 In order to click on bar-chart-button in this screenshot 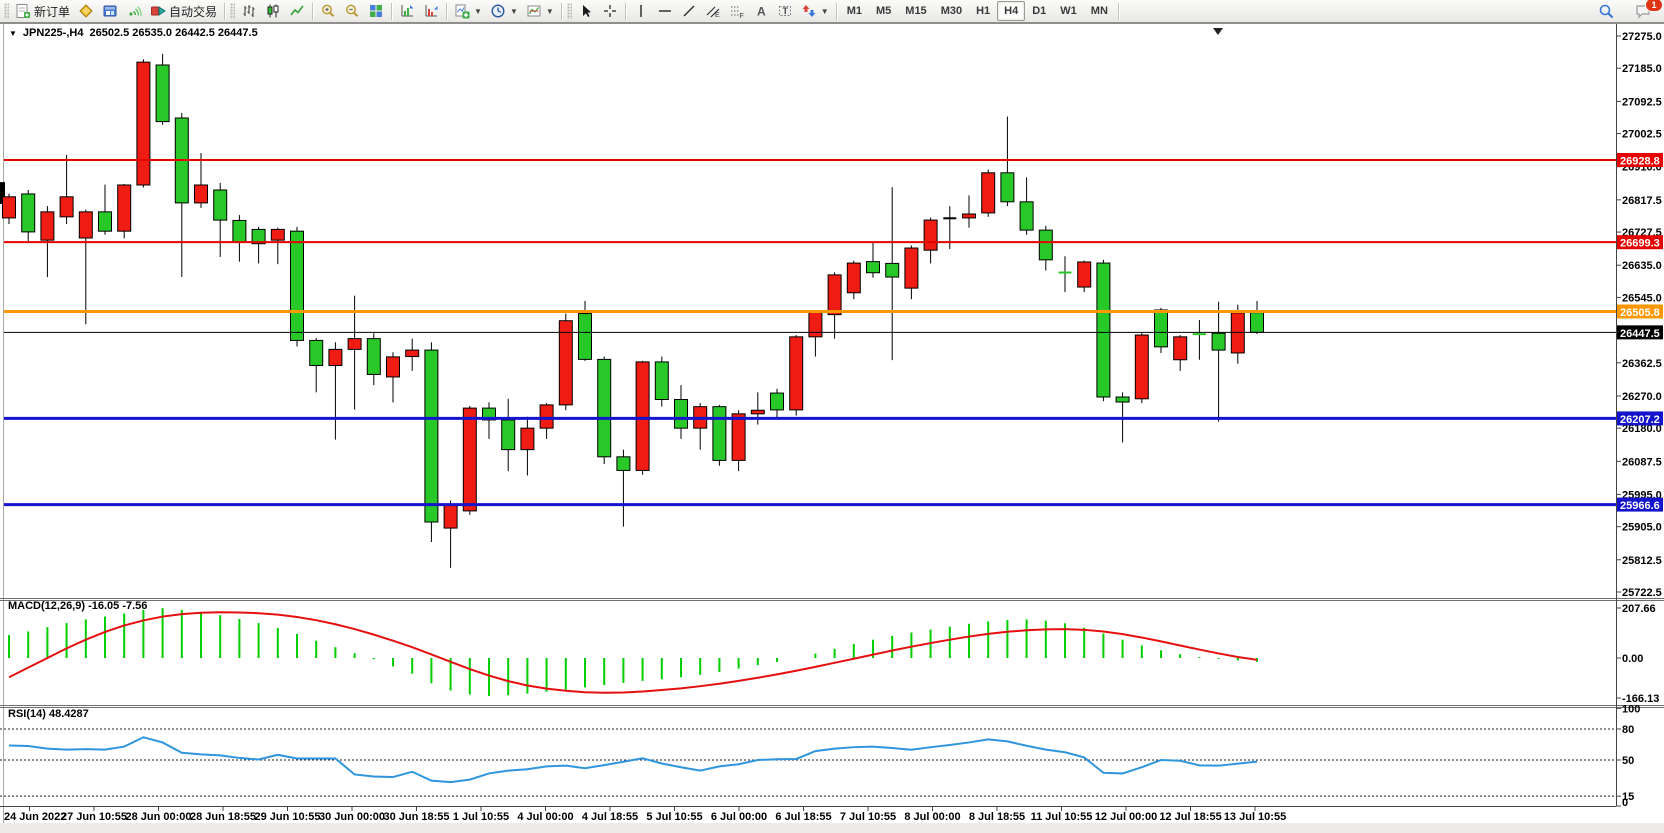, I will do `click(249, 11)`.